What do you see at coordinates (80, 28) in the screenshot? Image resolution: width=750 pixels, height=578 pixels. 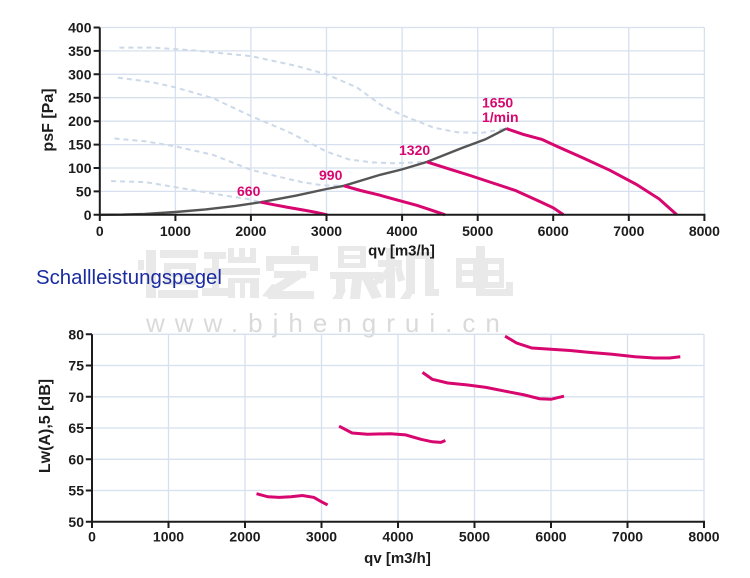 I see `svg-text: 400` at bounding box center [80, 28].